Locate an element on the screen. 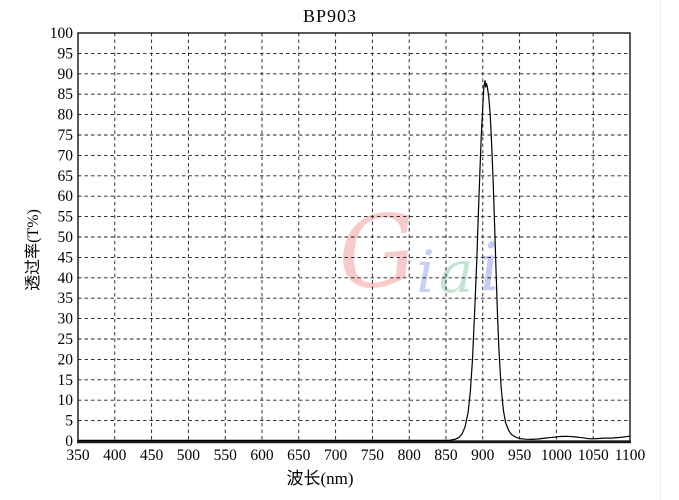 The height and width of the screenshot is (500, 679). tick-label: 70 is located at coordinates (66, 155).